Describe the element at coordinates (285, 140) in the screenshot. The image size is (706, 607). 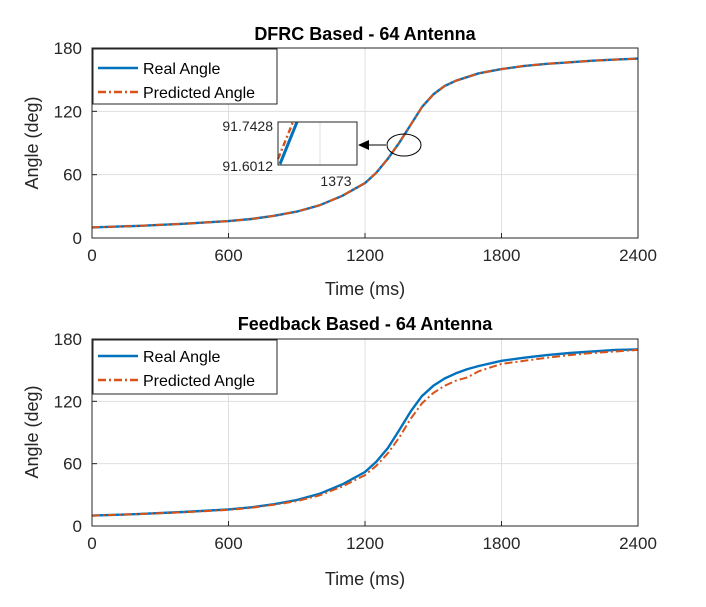
I see `inset-predicted-line` at that location.